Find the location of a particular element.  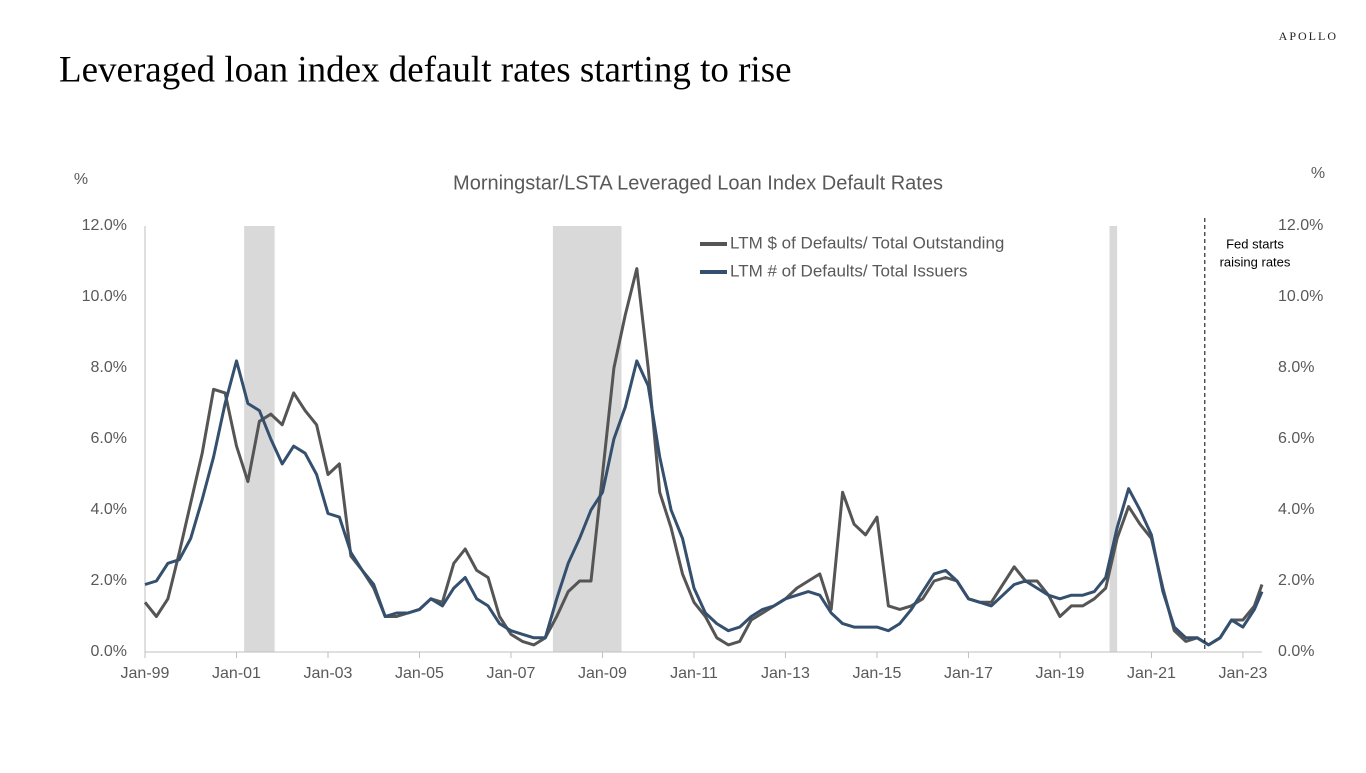

brand: APOLLO is located at coordinates (1308, 36).